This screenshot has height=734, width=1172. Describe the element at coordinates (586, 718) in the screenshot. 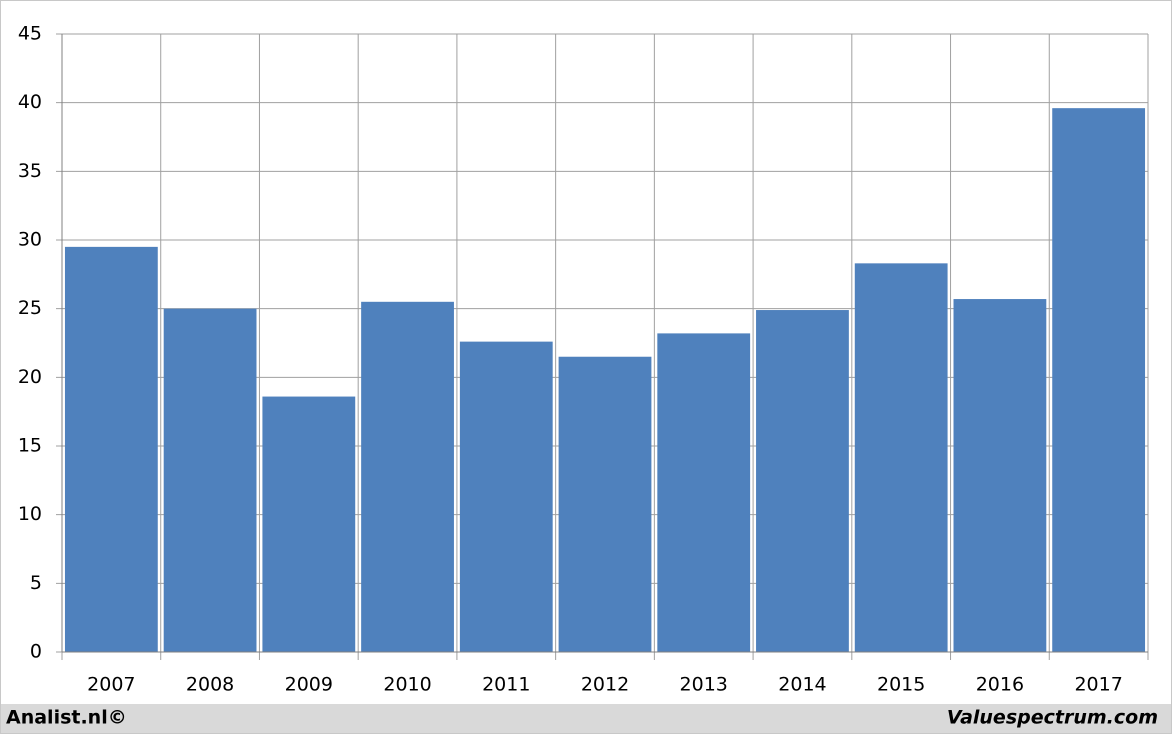

I see `footer-bar` at that location.